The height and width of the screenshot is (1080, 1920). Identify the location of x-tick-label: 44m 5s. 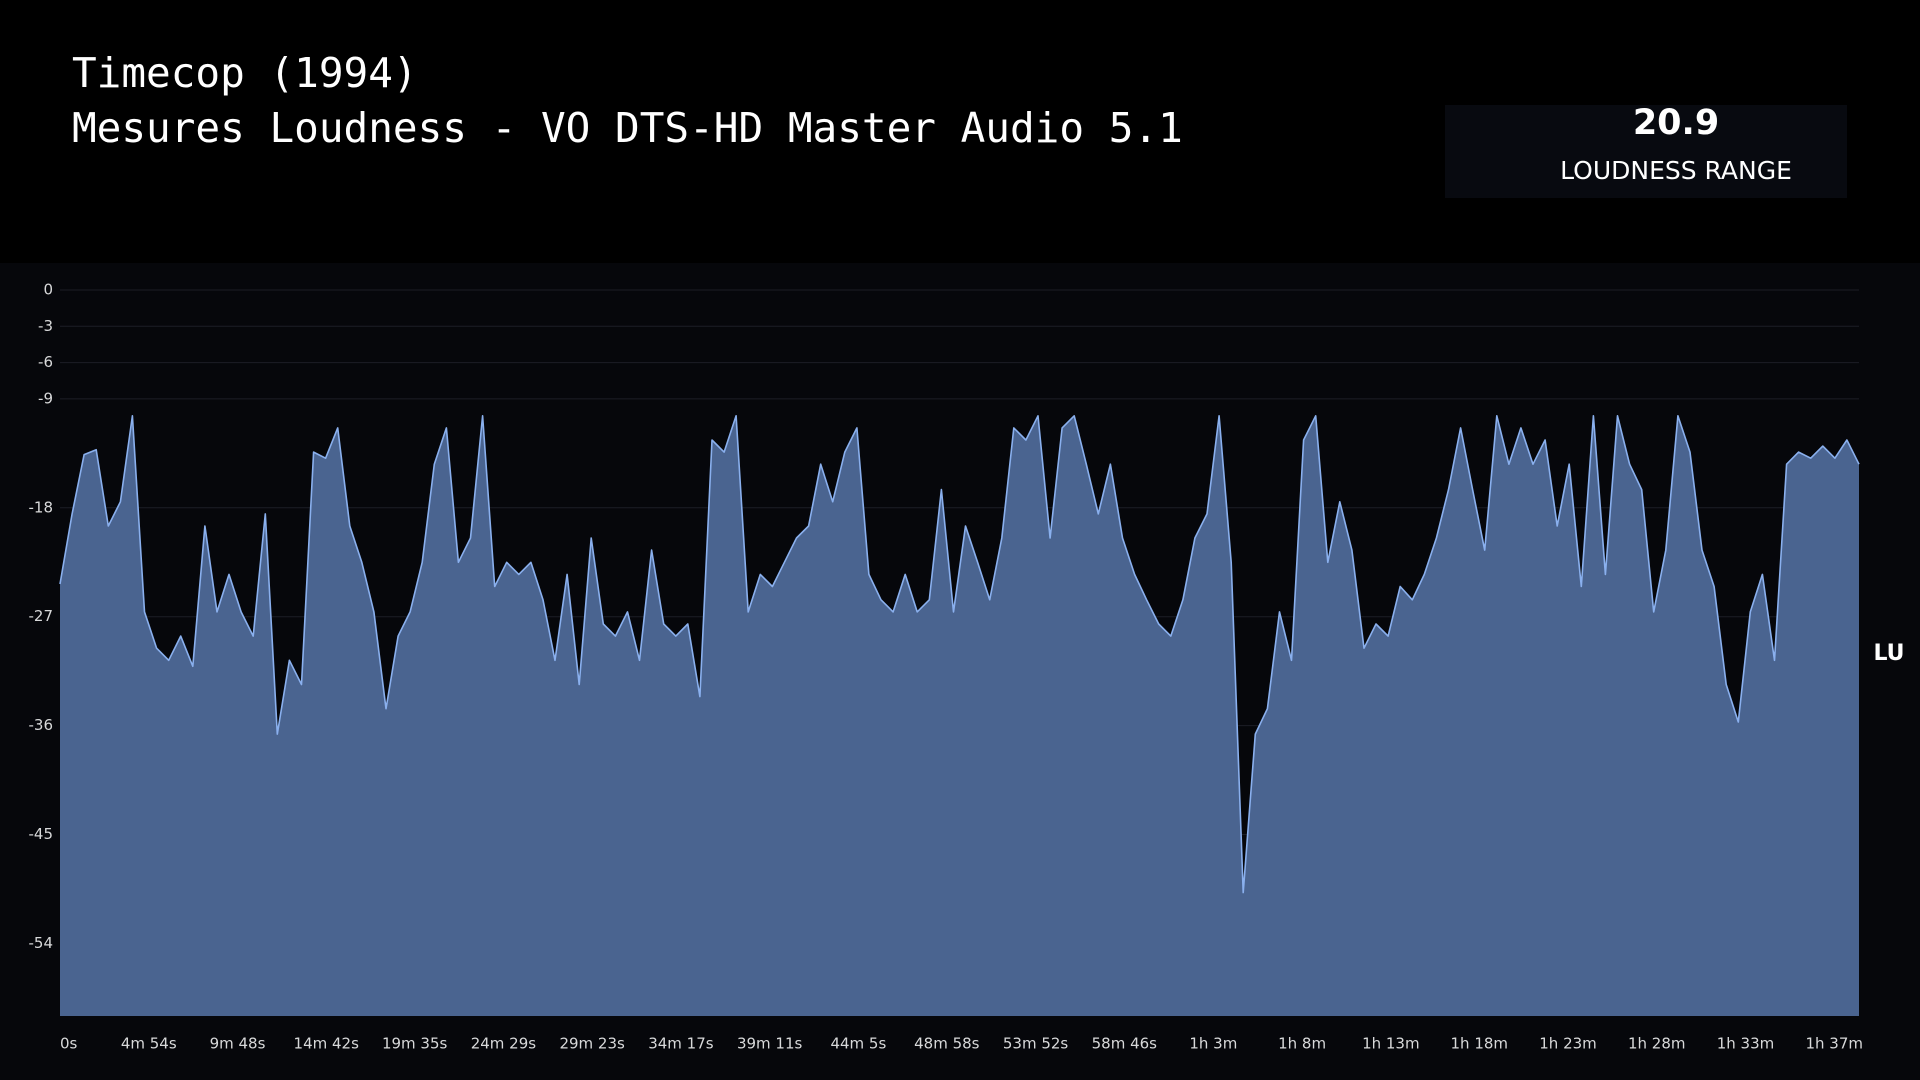
(858, 1044).